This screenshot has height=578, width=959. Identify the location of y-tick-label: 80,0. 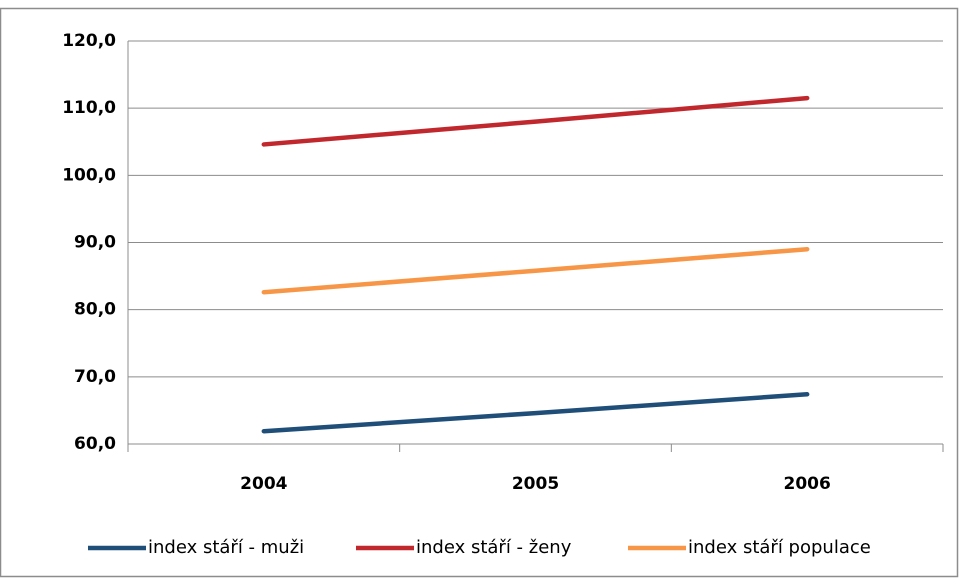
(95, 310).